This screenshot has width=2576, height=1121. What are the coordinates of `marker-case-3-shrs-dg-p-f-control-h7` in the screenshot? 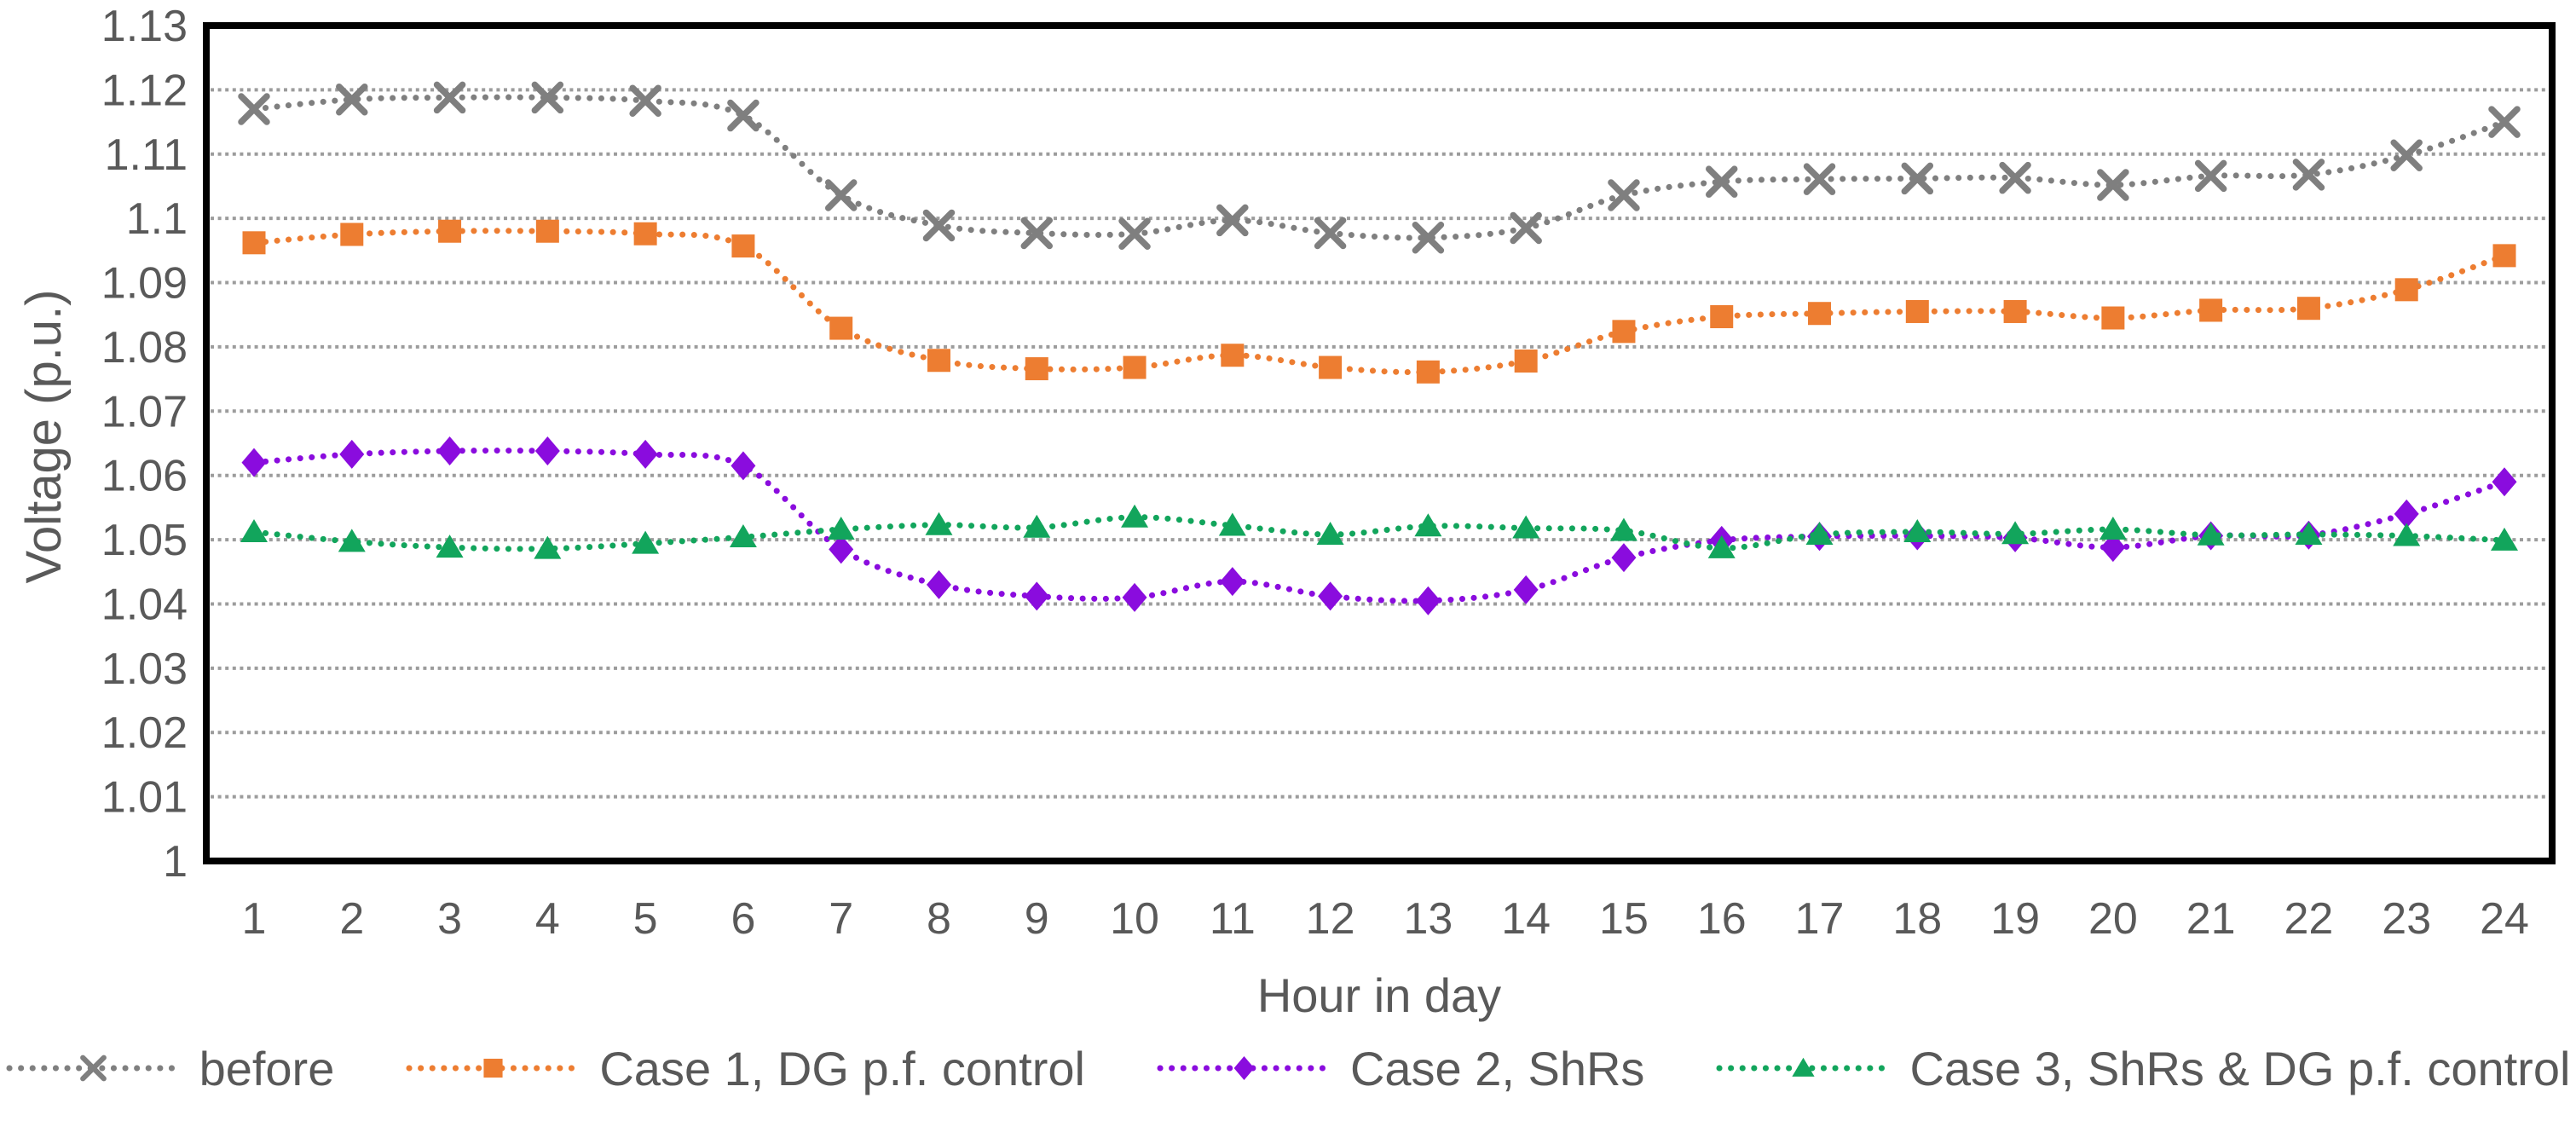 It's located at (841, 528).